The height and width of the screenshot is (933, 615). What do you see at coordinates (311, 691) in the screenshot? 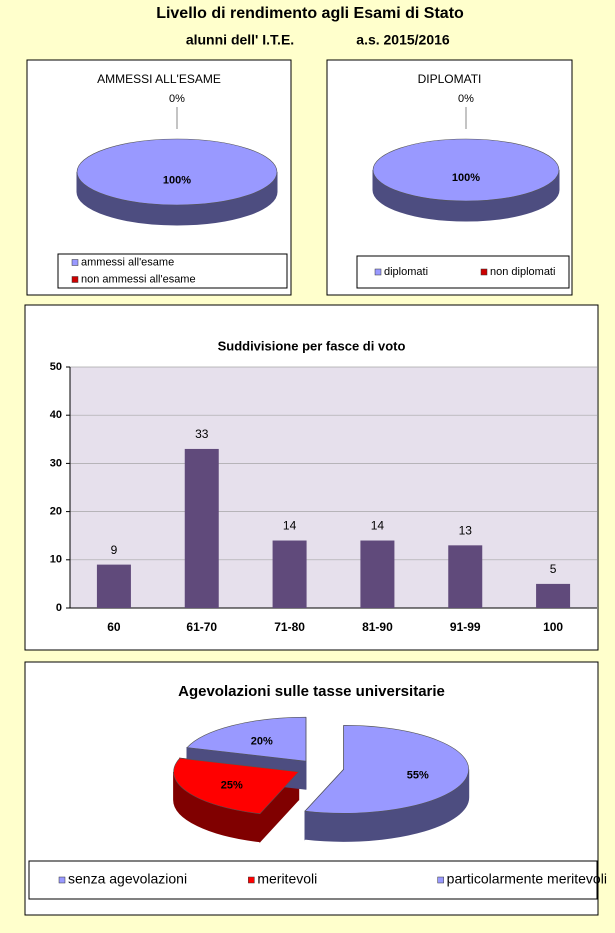
I see `chart-title: Agevolazioni sulle tasse universitarie` at bounding box center [311, 691].